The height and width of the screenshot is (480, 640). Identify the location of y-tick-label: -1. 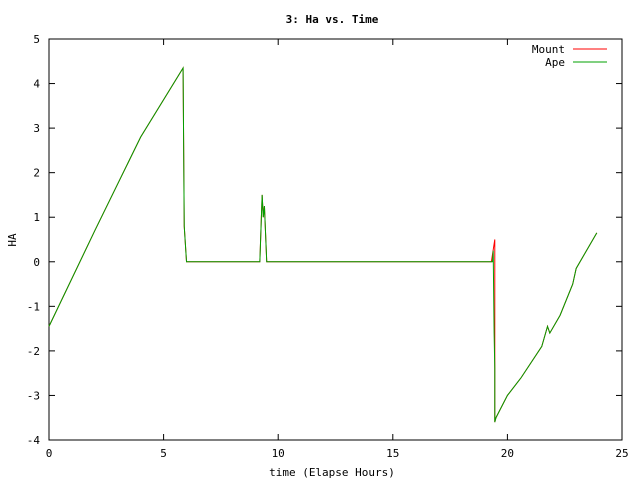
(33, 306).